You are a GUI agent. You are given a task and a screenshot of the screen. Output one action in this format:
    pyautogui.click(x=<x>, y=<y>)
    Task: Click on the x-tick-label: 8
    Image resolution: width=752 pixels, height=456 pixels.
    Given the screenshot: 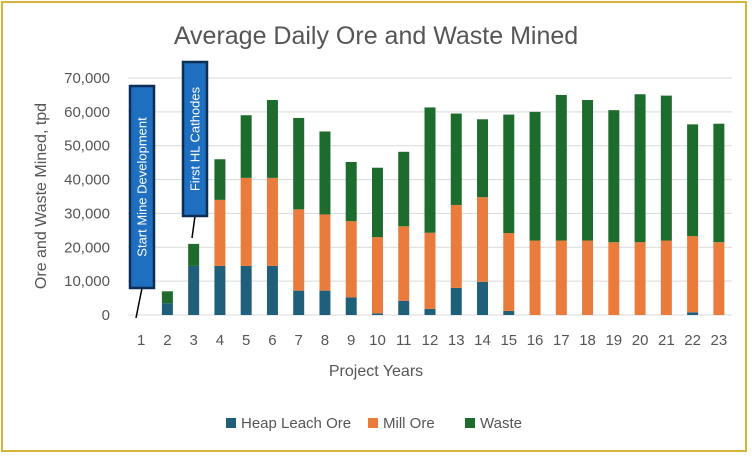 What is the action you would take?
    pyautogui.click(x=325, y=340)
    